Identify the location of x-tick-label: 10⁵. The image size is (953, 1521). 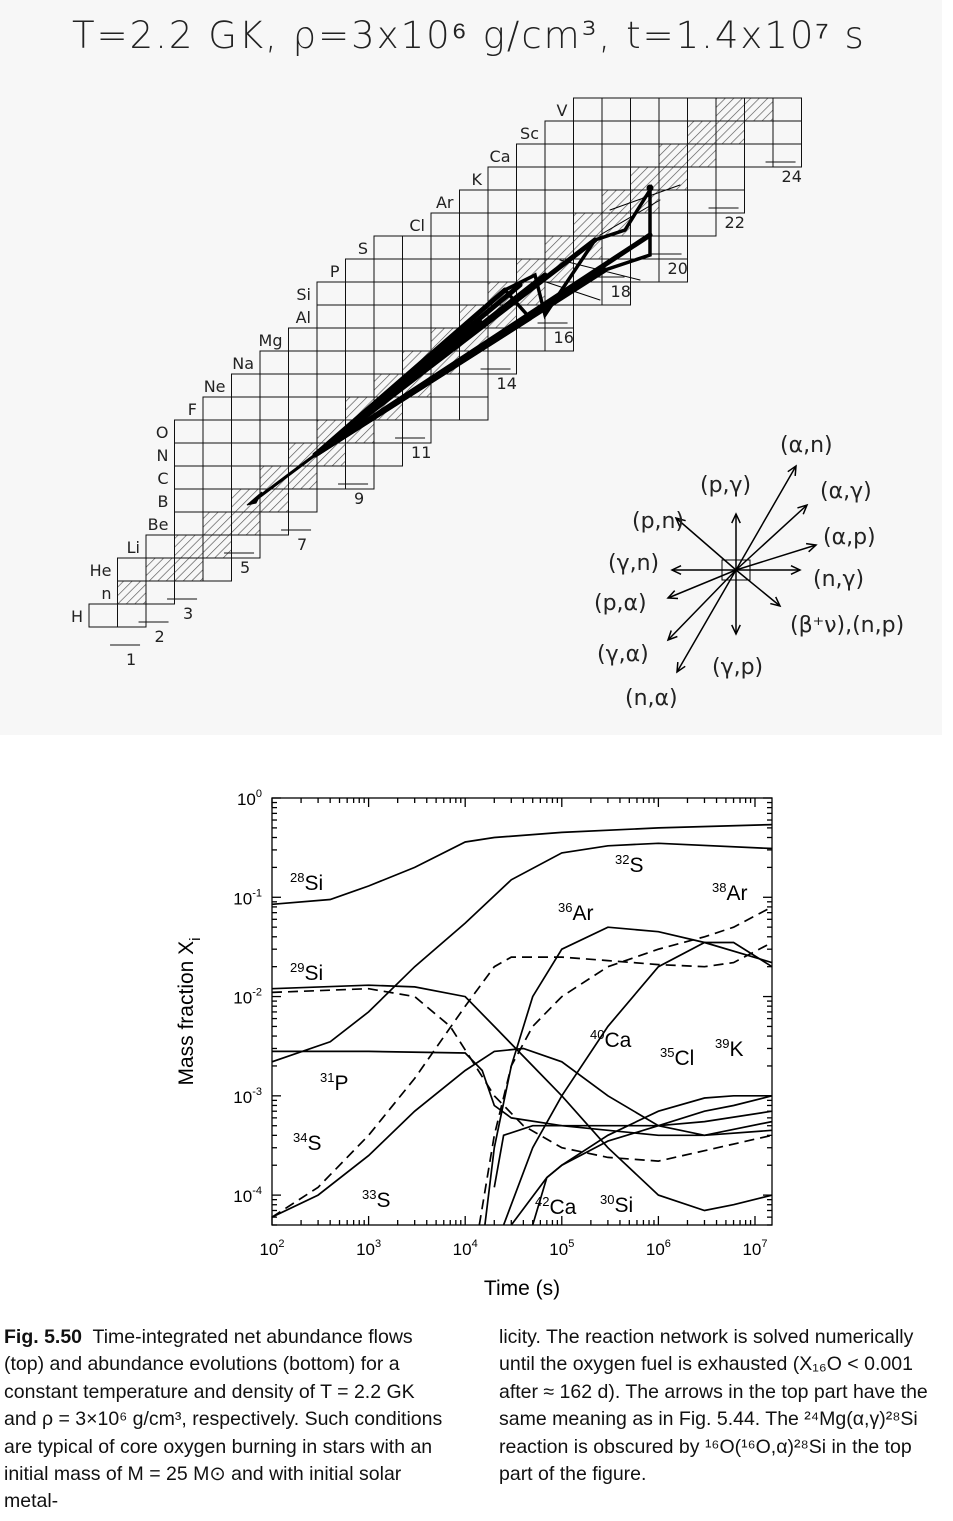
(561, 1248).